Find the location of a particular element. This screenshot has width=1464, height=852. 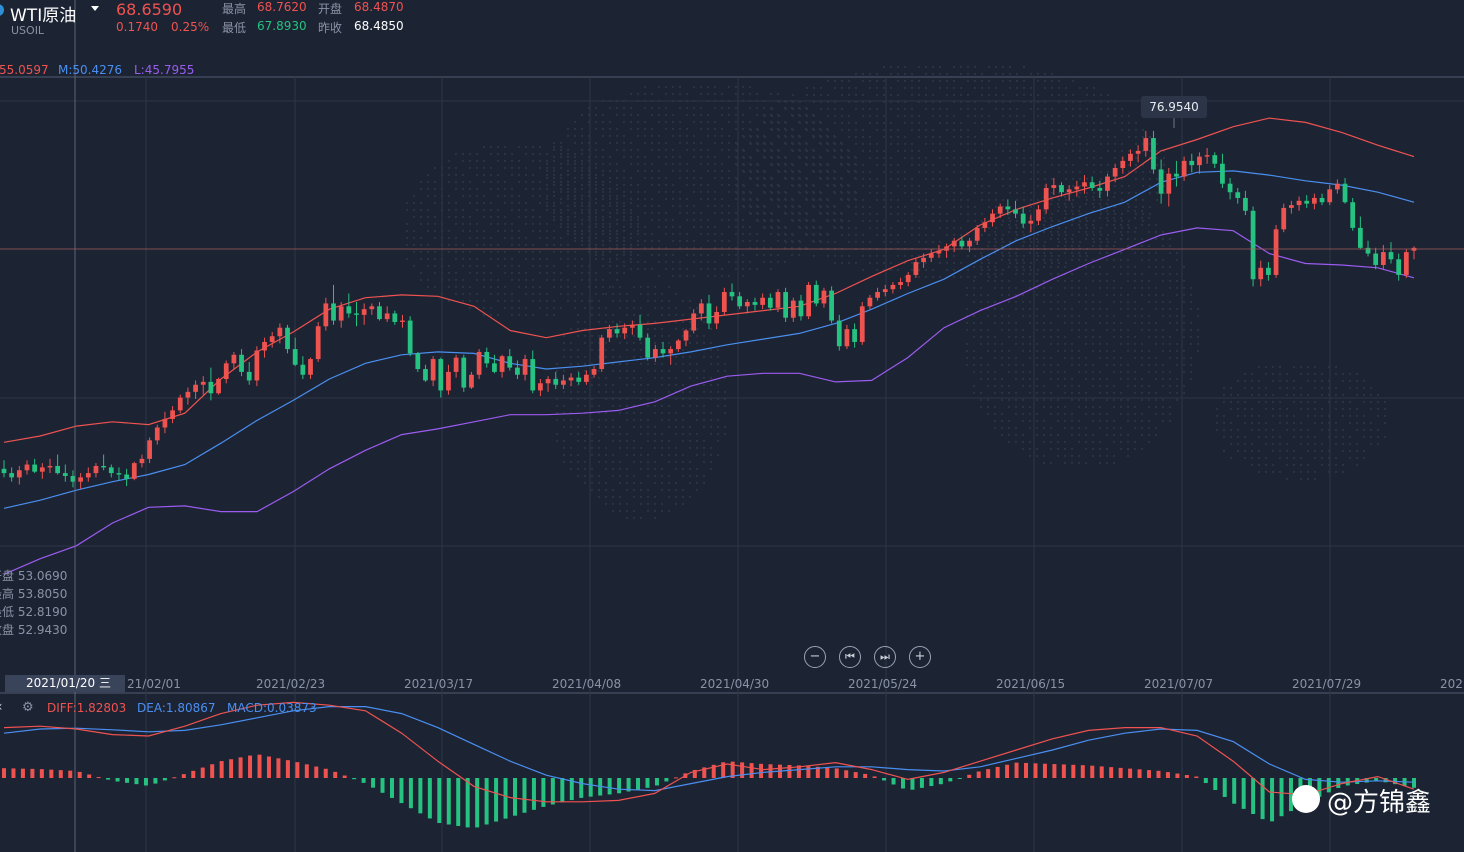

hover-high: 最高 53.8050 is located at coordinates (34, 594).